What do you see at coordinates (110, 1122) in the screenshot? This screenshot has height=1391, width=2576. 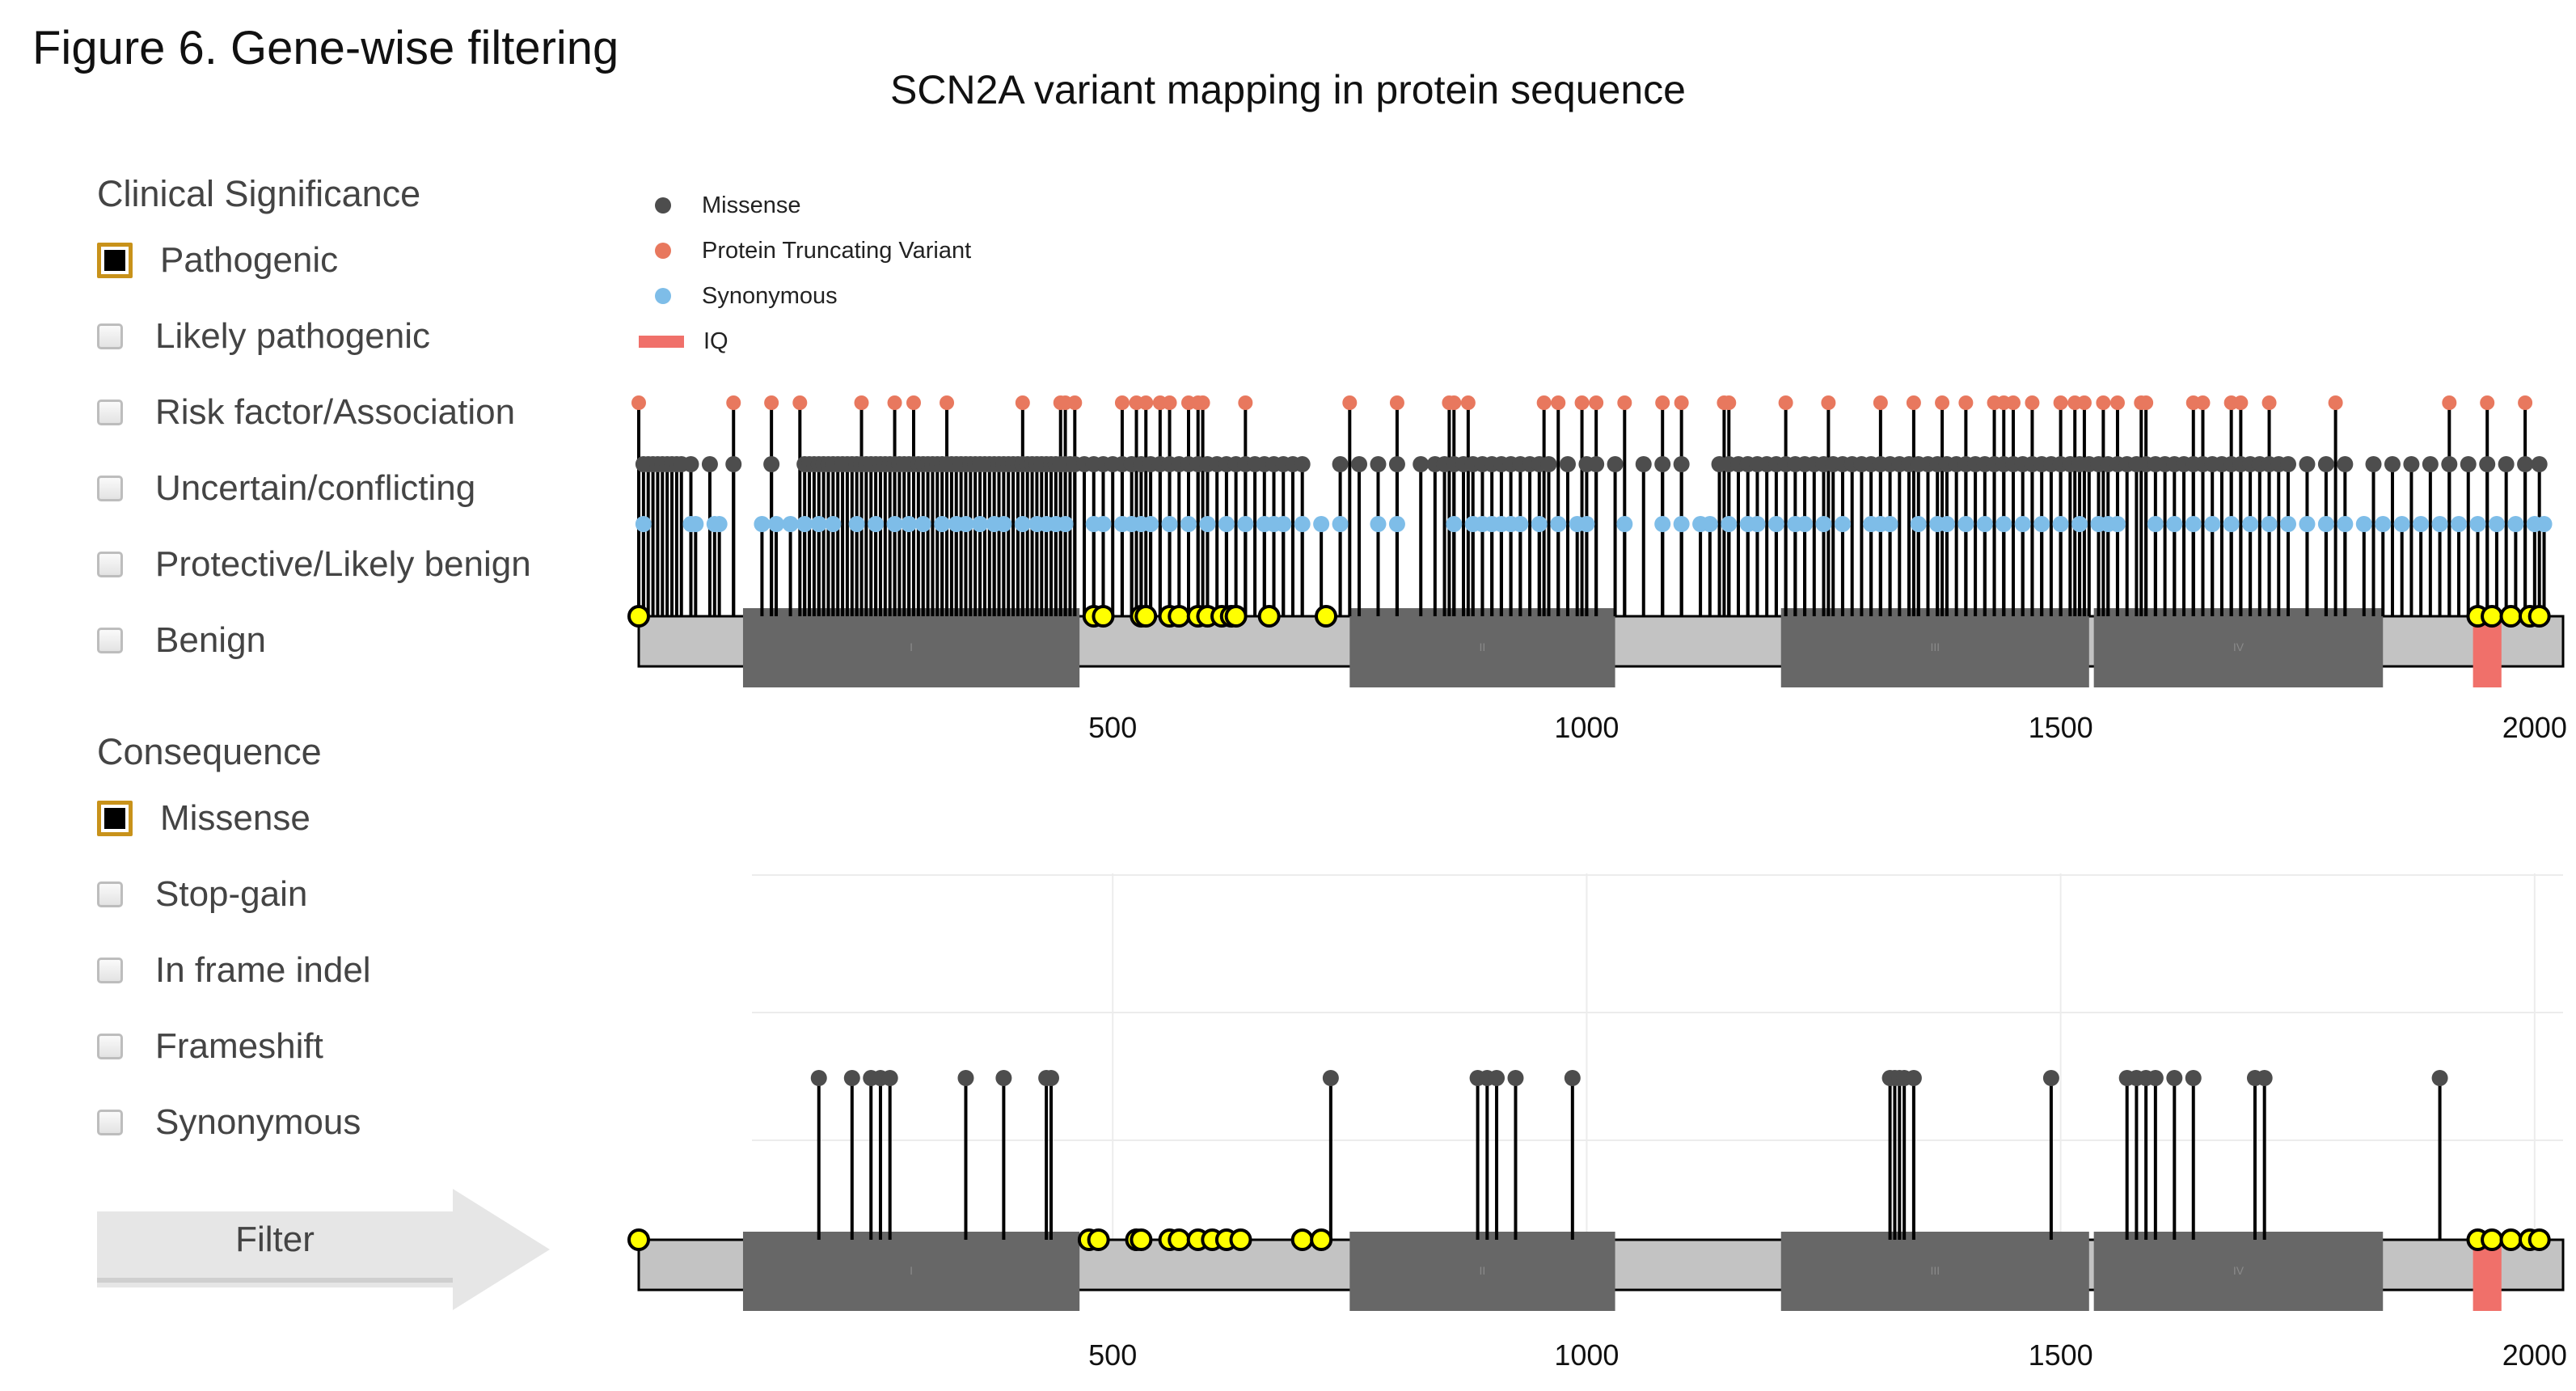 I see `checkbox-synonymous` at bounding box center [110, 1122].